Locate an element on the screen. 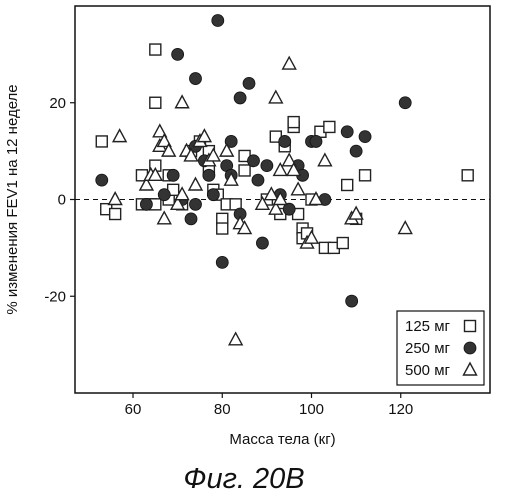  x-tick-label: 100 is located at coordinates (311, 409).